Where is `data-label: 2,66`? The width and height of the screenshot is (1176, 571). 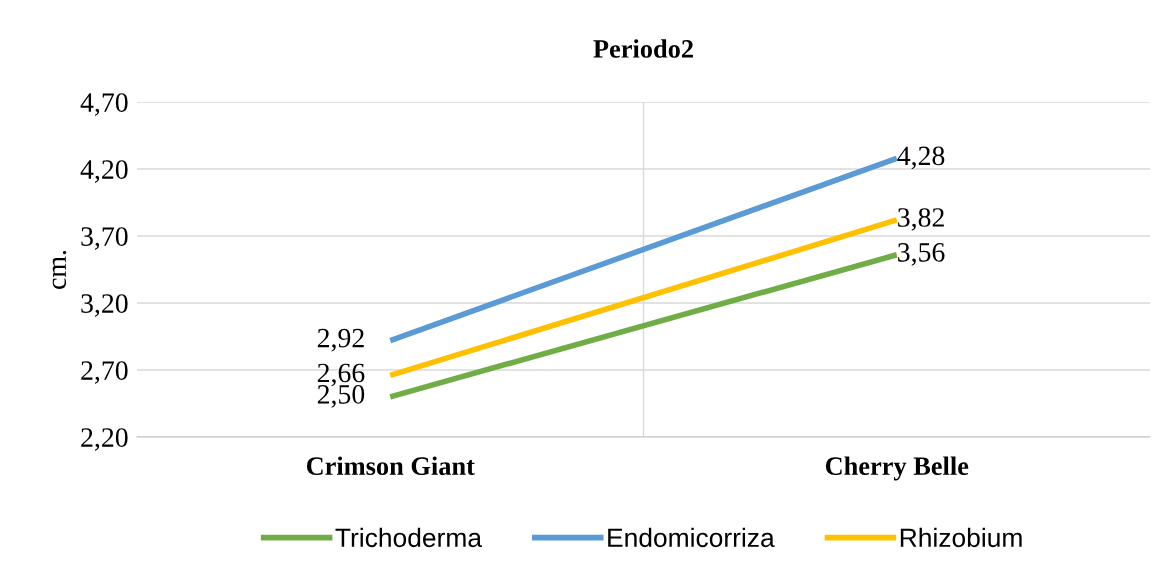 data-label: 2,66 is located at coordinates (341, 375).